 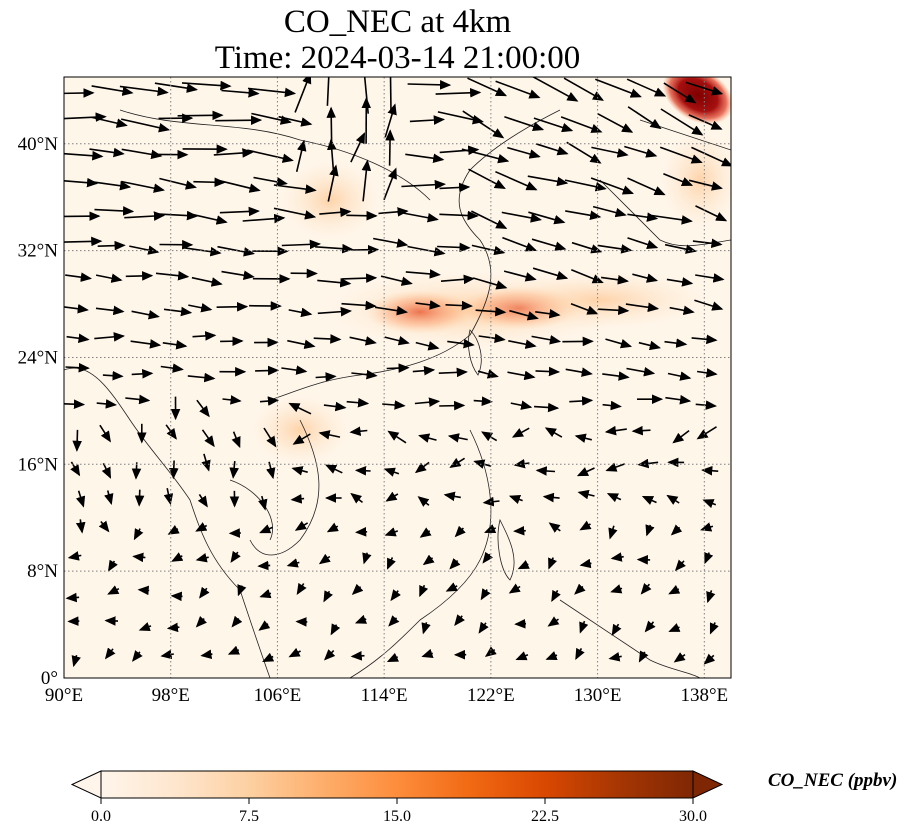 I want to click on lon-tick-label: 138°E, so click(x=704, y=695).